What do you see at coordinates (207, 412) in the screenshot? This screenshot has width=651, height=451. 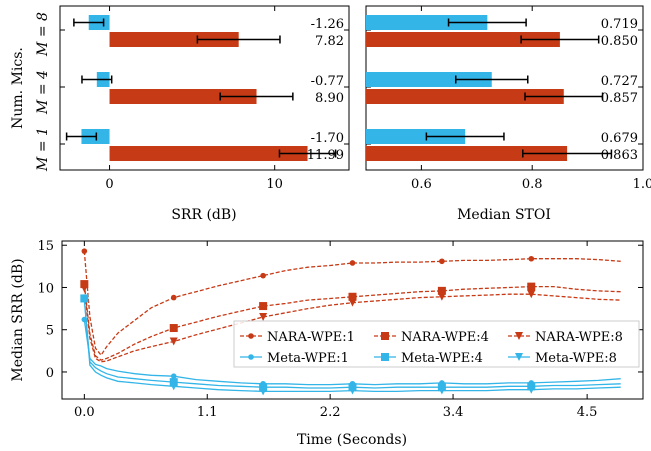 I see `x-tick-label: 1.1` at bounding box center [207, 412].